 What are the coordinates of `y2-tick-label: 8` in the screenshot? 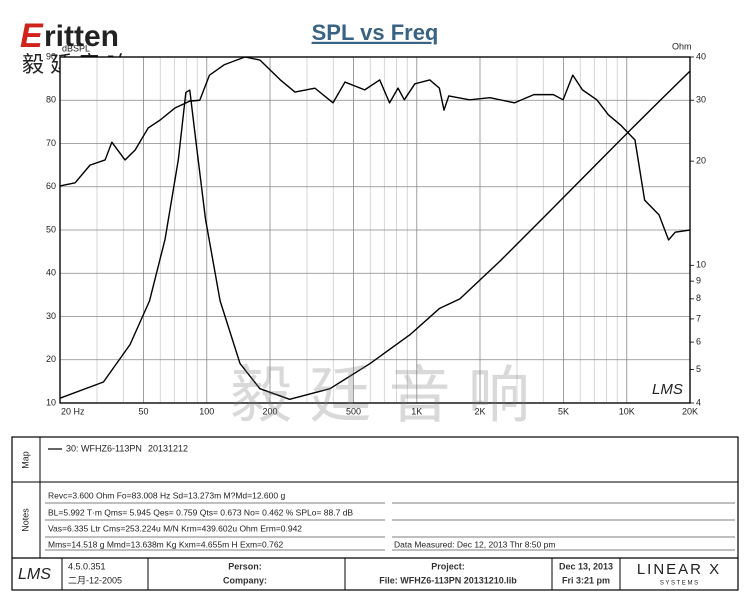 It's located at (698, 298).